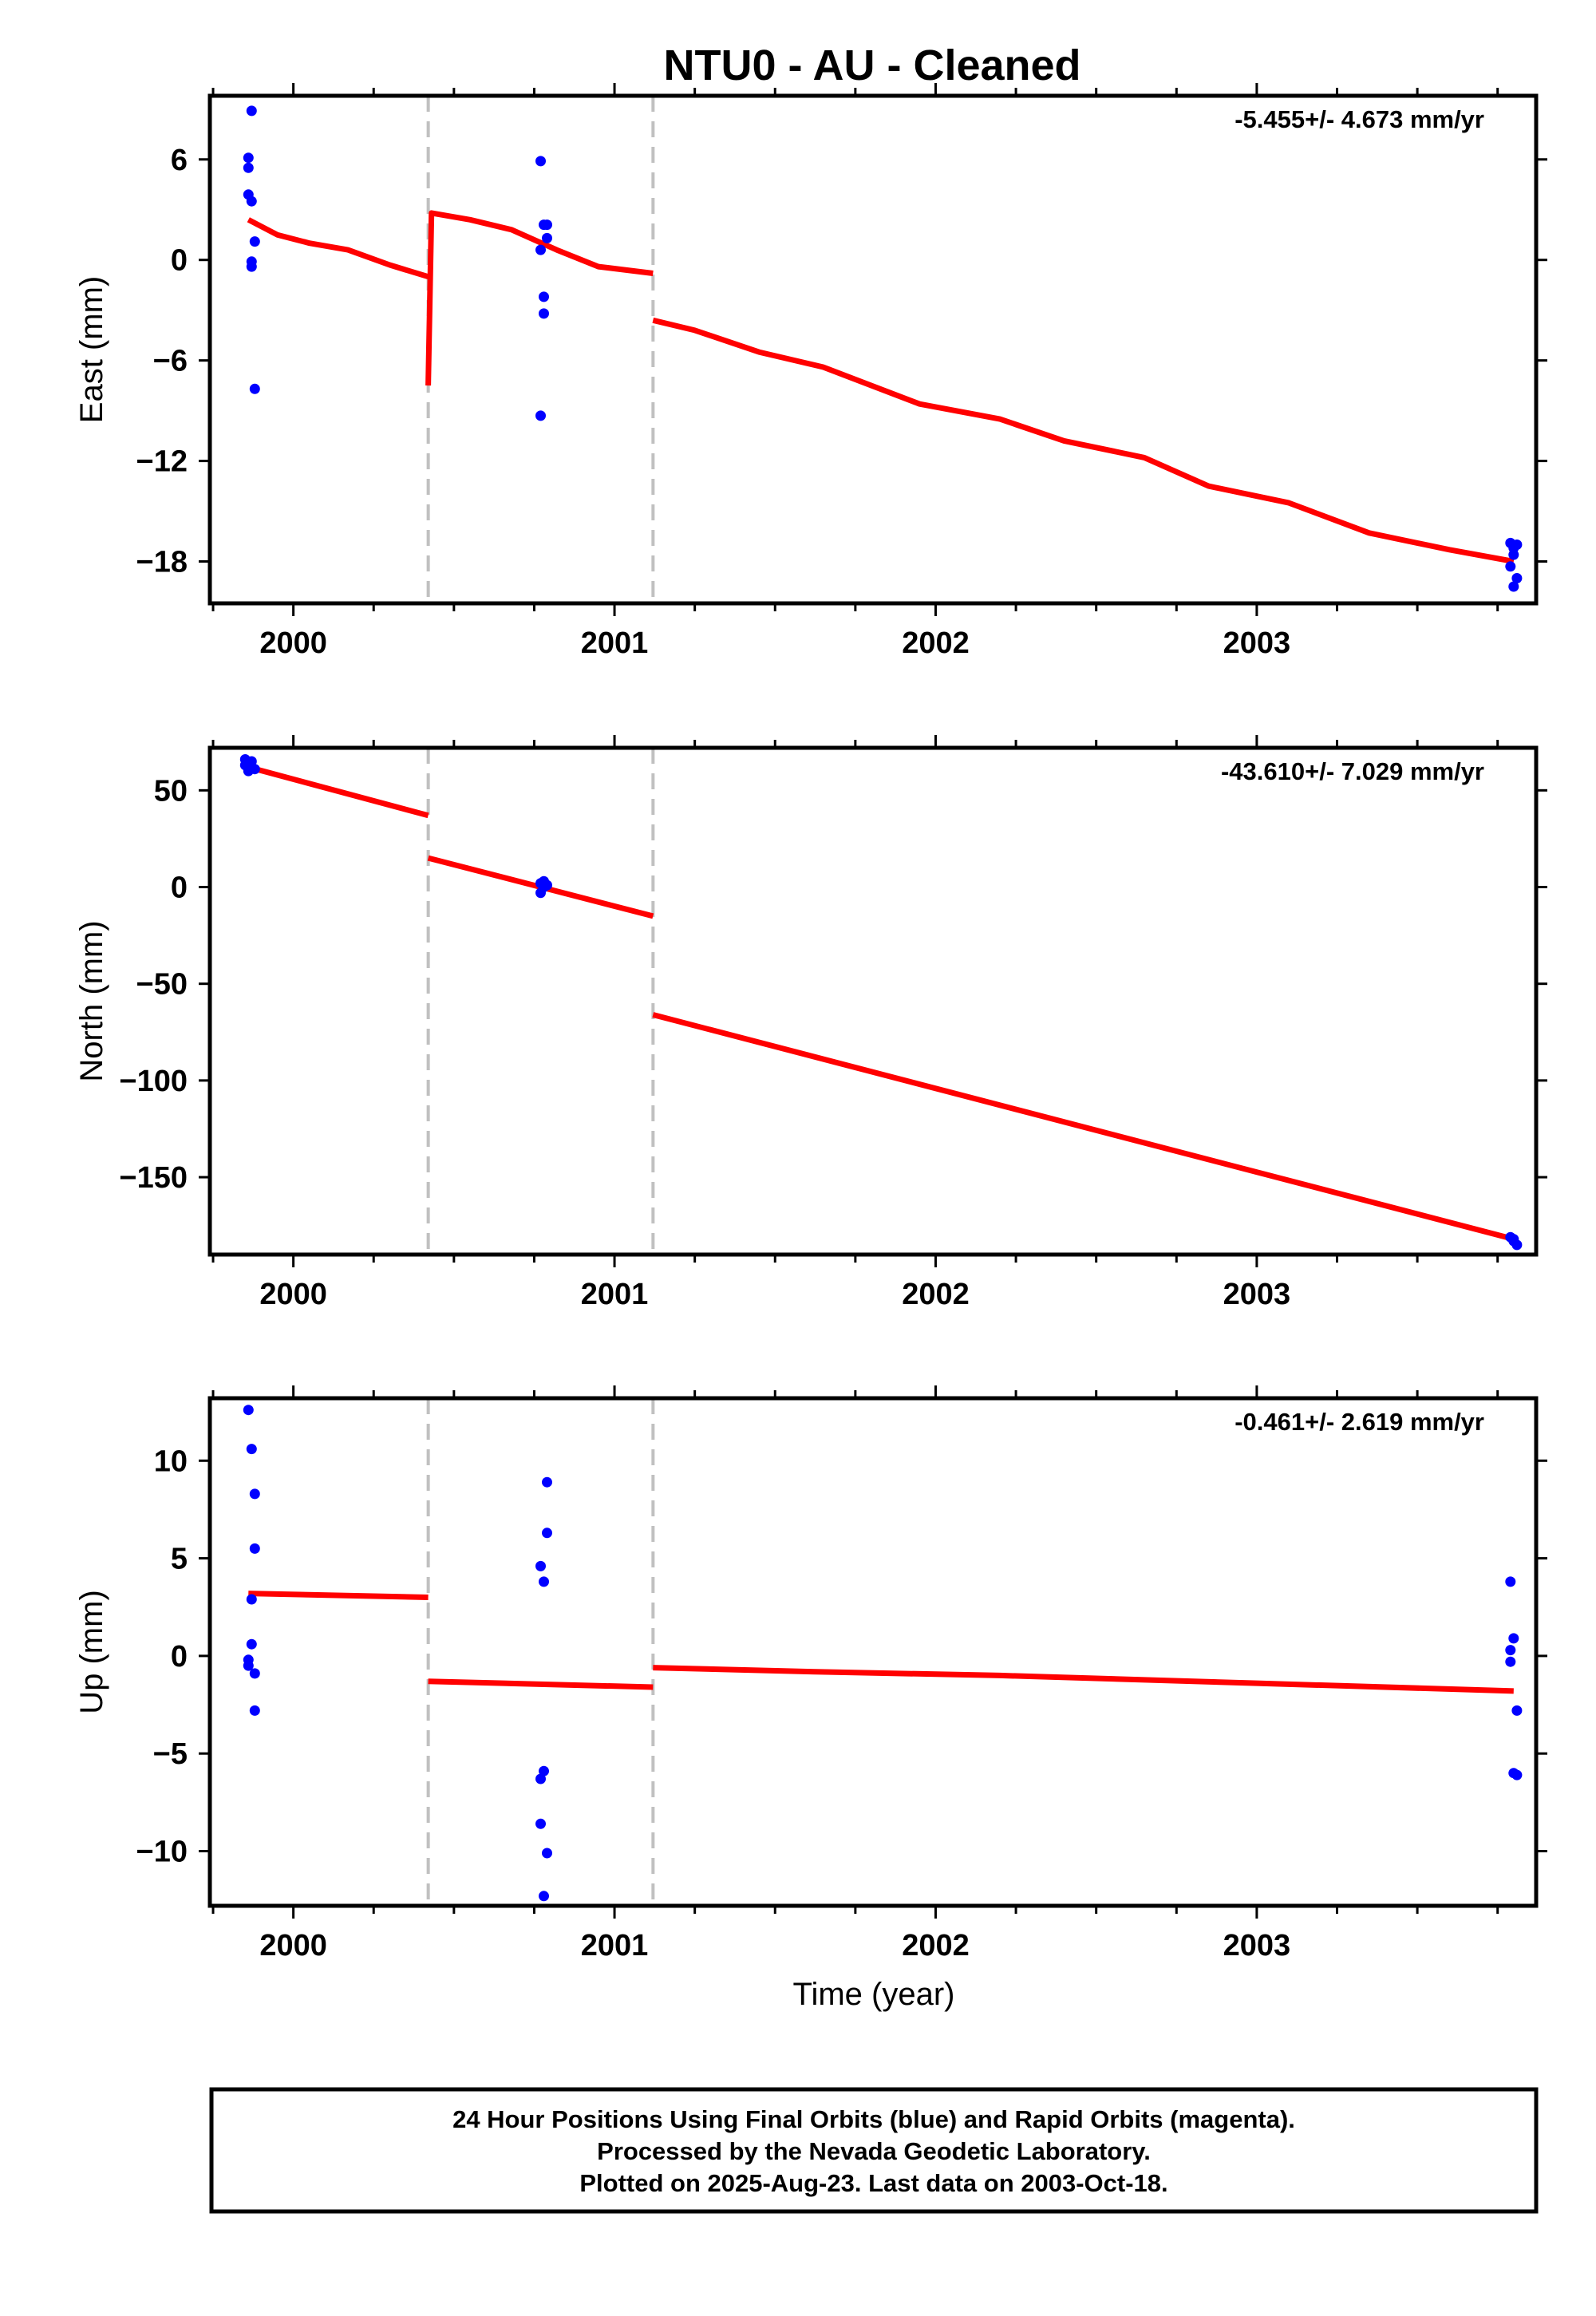 Image resolution: width=1596 pixels, height=2316 pixels. Describe the element at coordinates (171, 1461) in the screenshot. I see `y-tick-label: 10` at that location.